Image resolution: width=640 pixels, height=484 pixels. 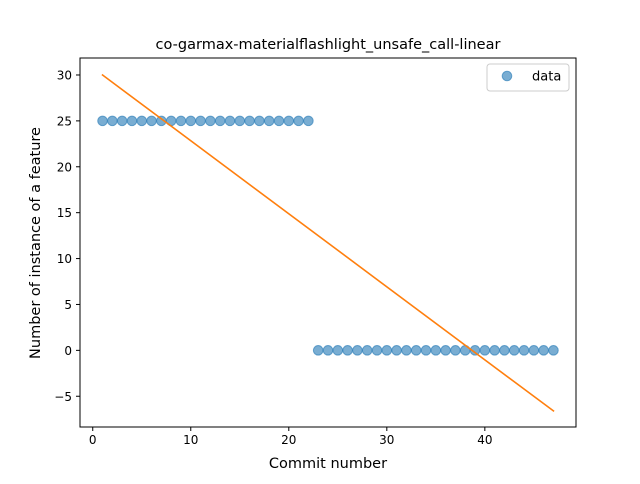 I want to click on legend-marker-data, so click(x=507, y=76).